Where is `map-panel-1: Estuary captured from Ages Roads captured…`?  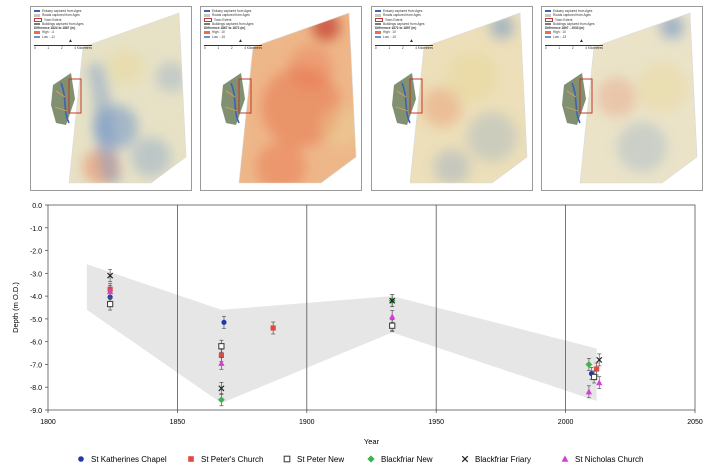
map-panel-1: Estuary captured from Ages Roads captured… is located at coordinates (111, 98).